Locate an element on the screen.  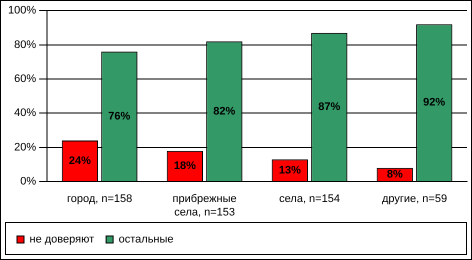
x-tick-label: город, n=158 is located at coordinates (99, 199).